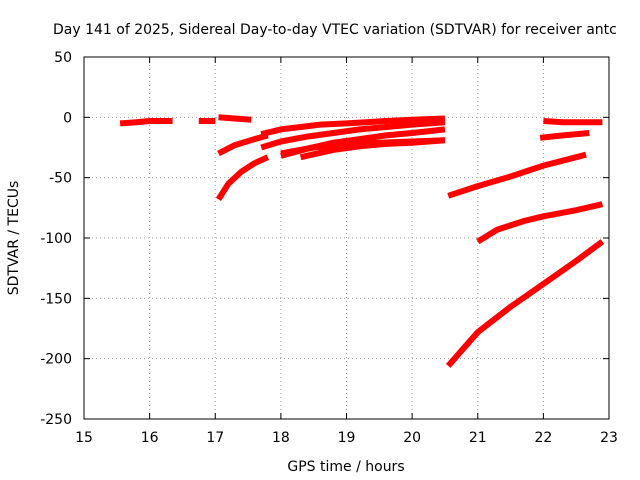 The image size is (640, 480). Describe the element at coordinates (84, 438) in the screenshot. I see `x-tick-label: 15` at that location.